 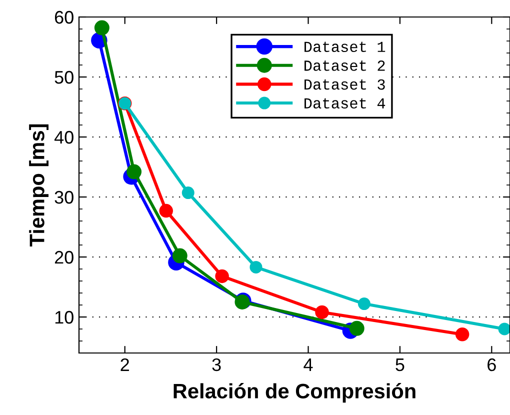 I want to click on y-tick-label: 20, so click(x=64, y=257).